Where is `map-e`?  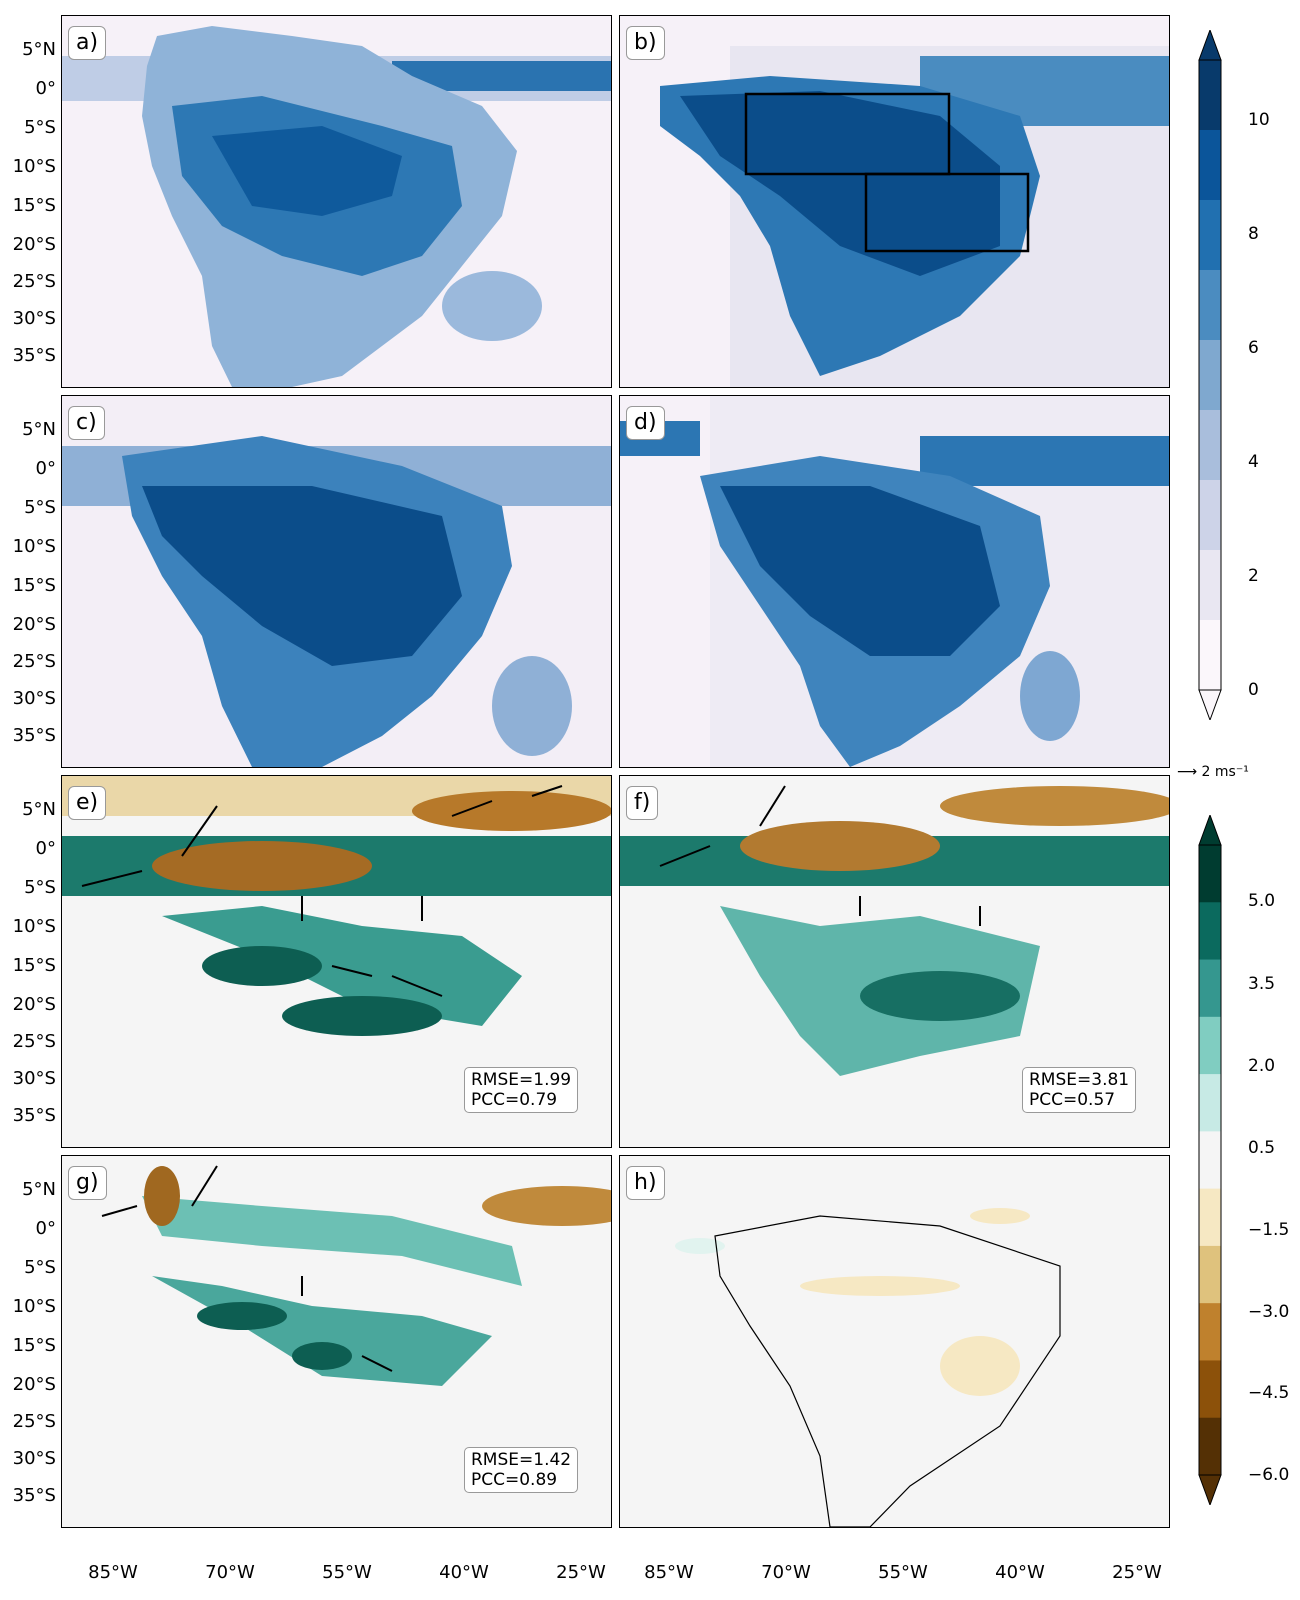
map-e is located at coordinates (336, 961).